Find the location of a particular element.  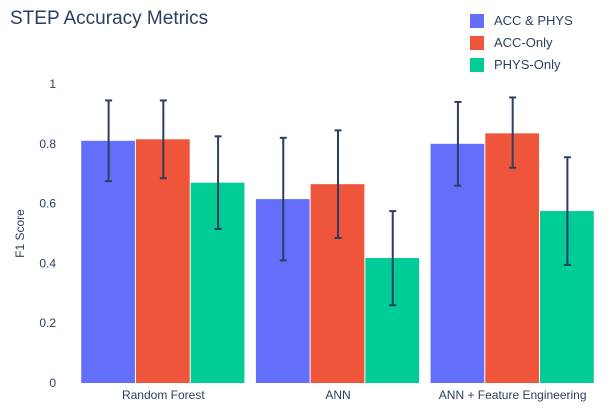

legend-item-acc-only: ACC-Only is located at coordinates (521, 43).